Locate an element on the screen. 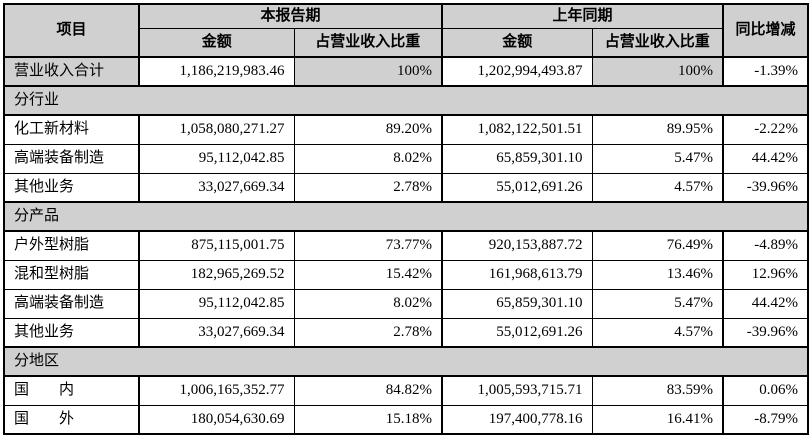 The width and height of the screenshot is (810, 440). row-label-cell: 户外型树脂 is located at coordinates (71, 245).